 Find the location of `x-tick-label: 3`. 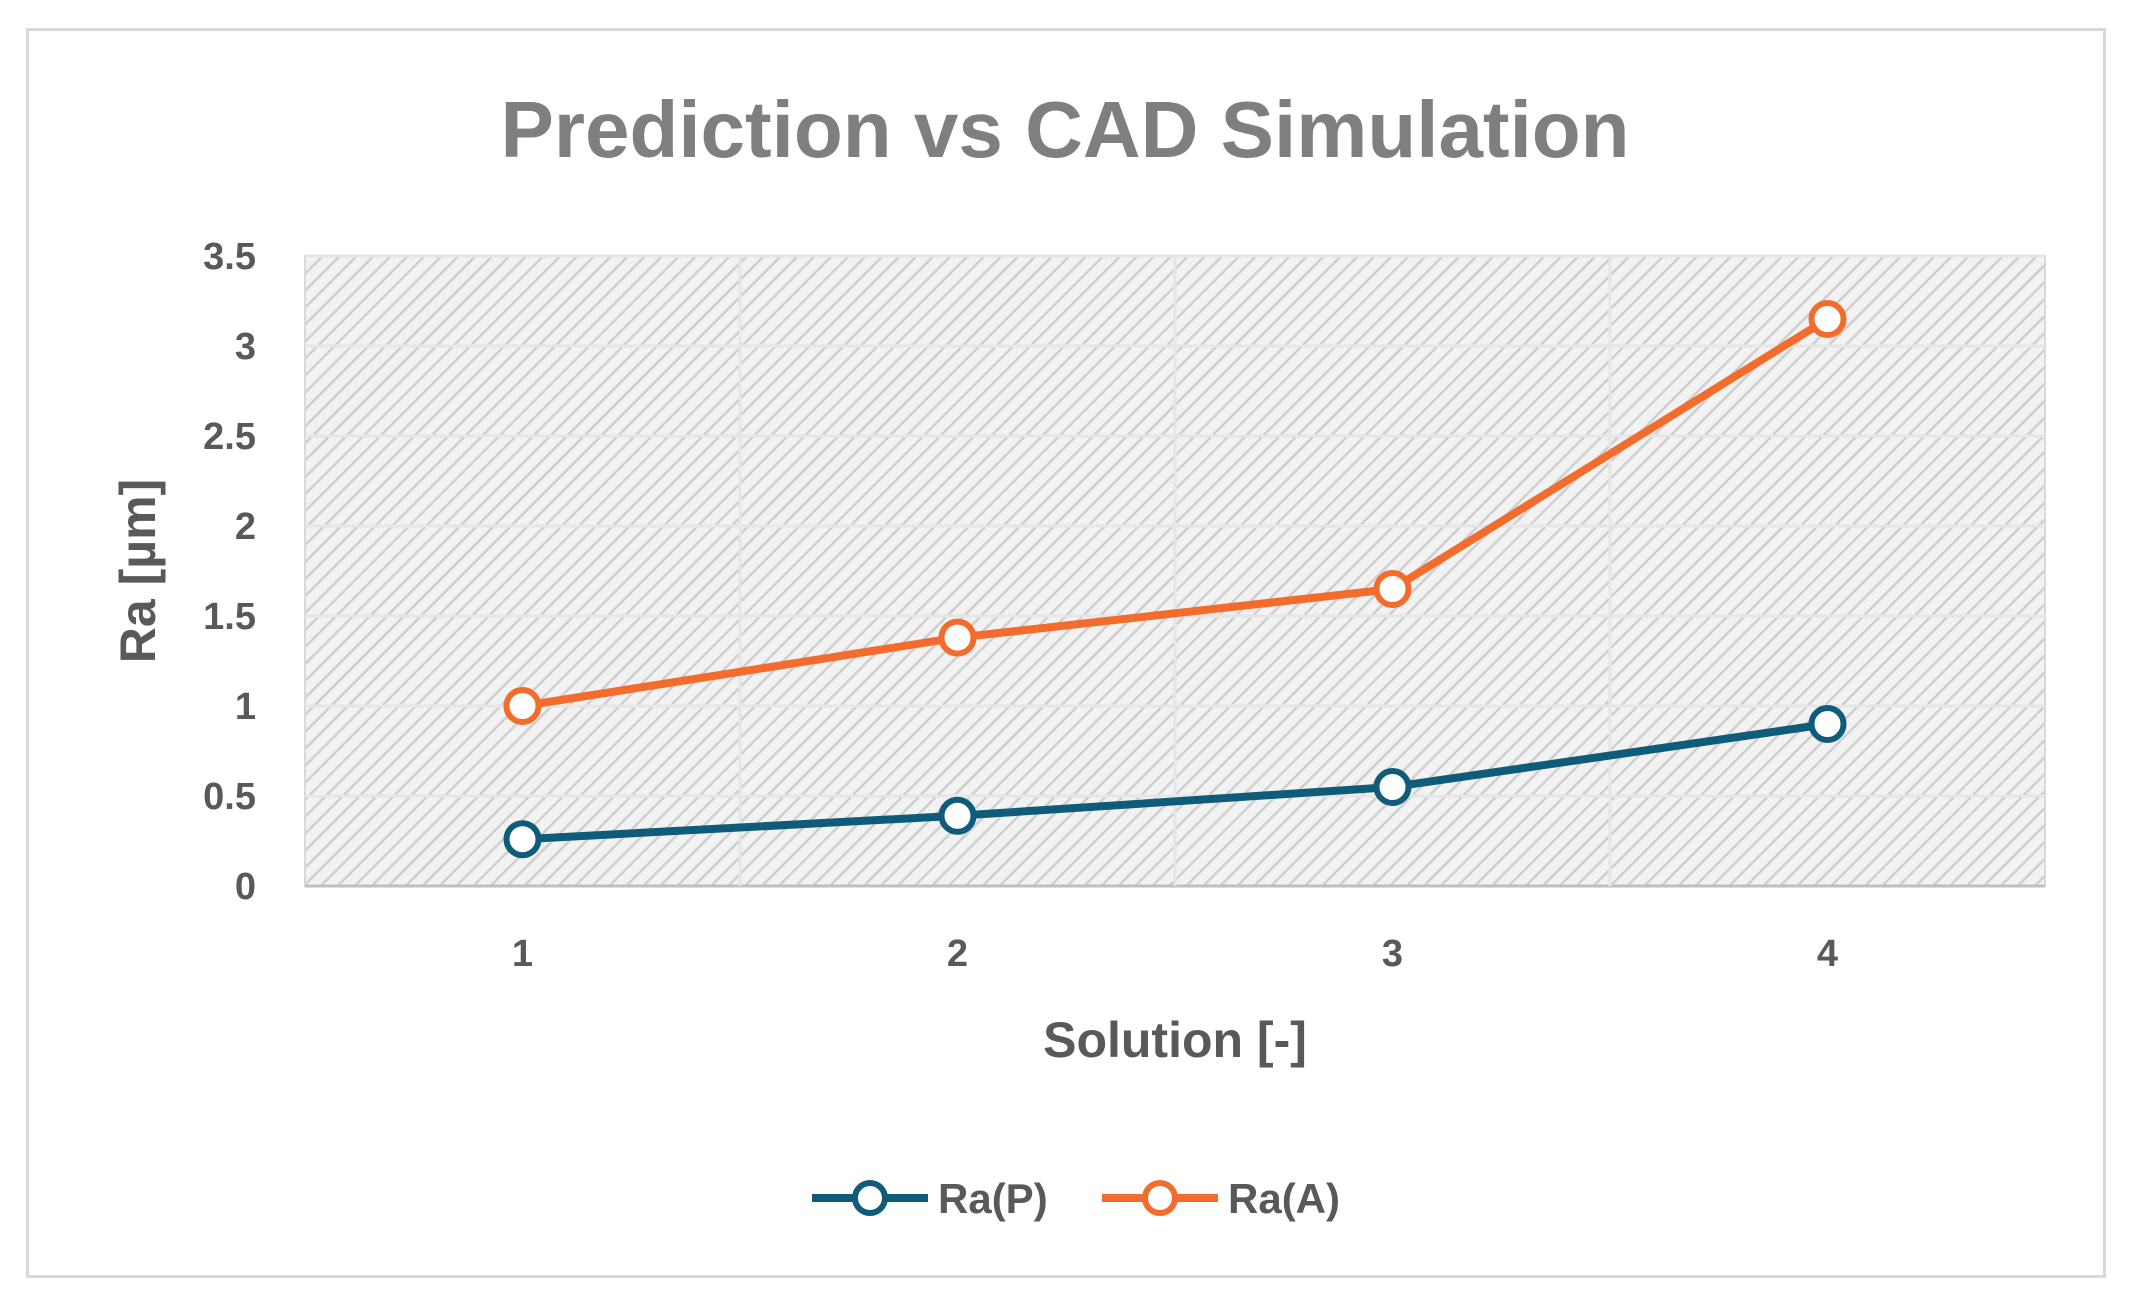

x-tick-label: 3 is located at coordinates (1392, 954).